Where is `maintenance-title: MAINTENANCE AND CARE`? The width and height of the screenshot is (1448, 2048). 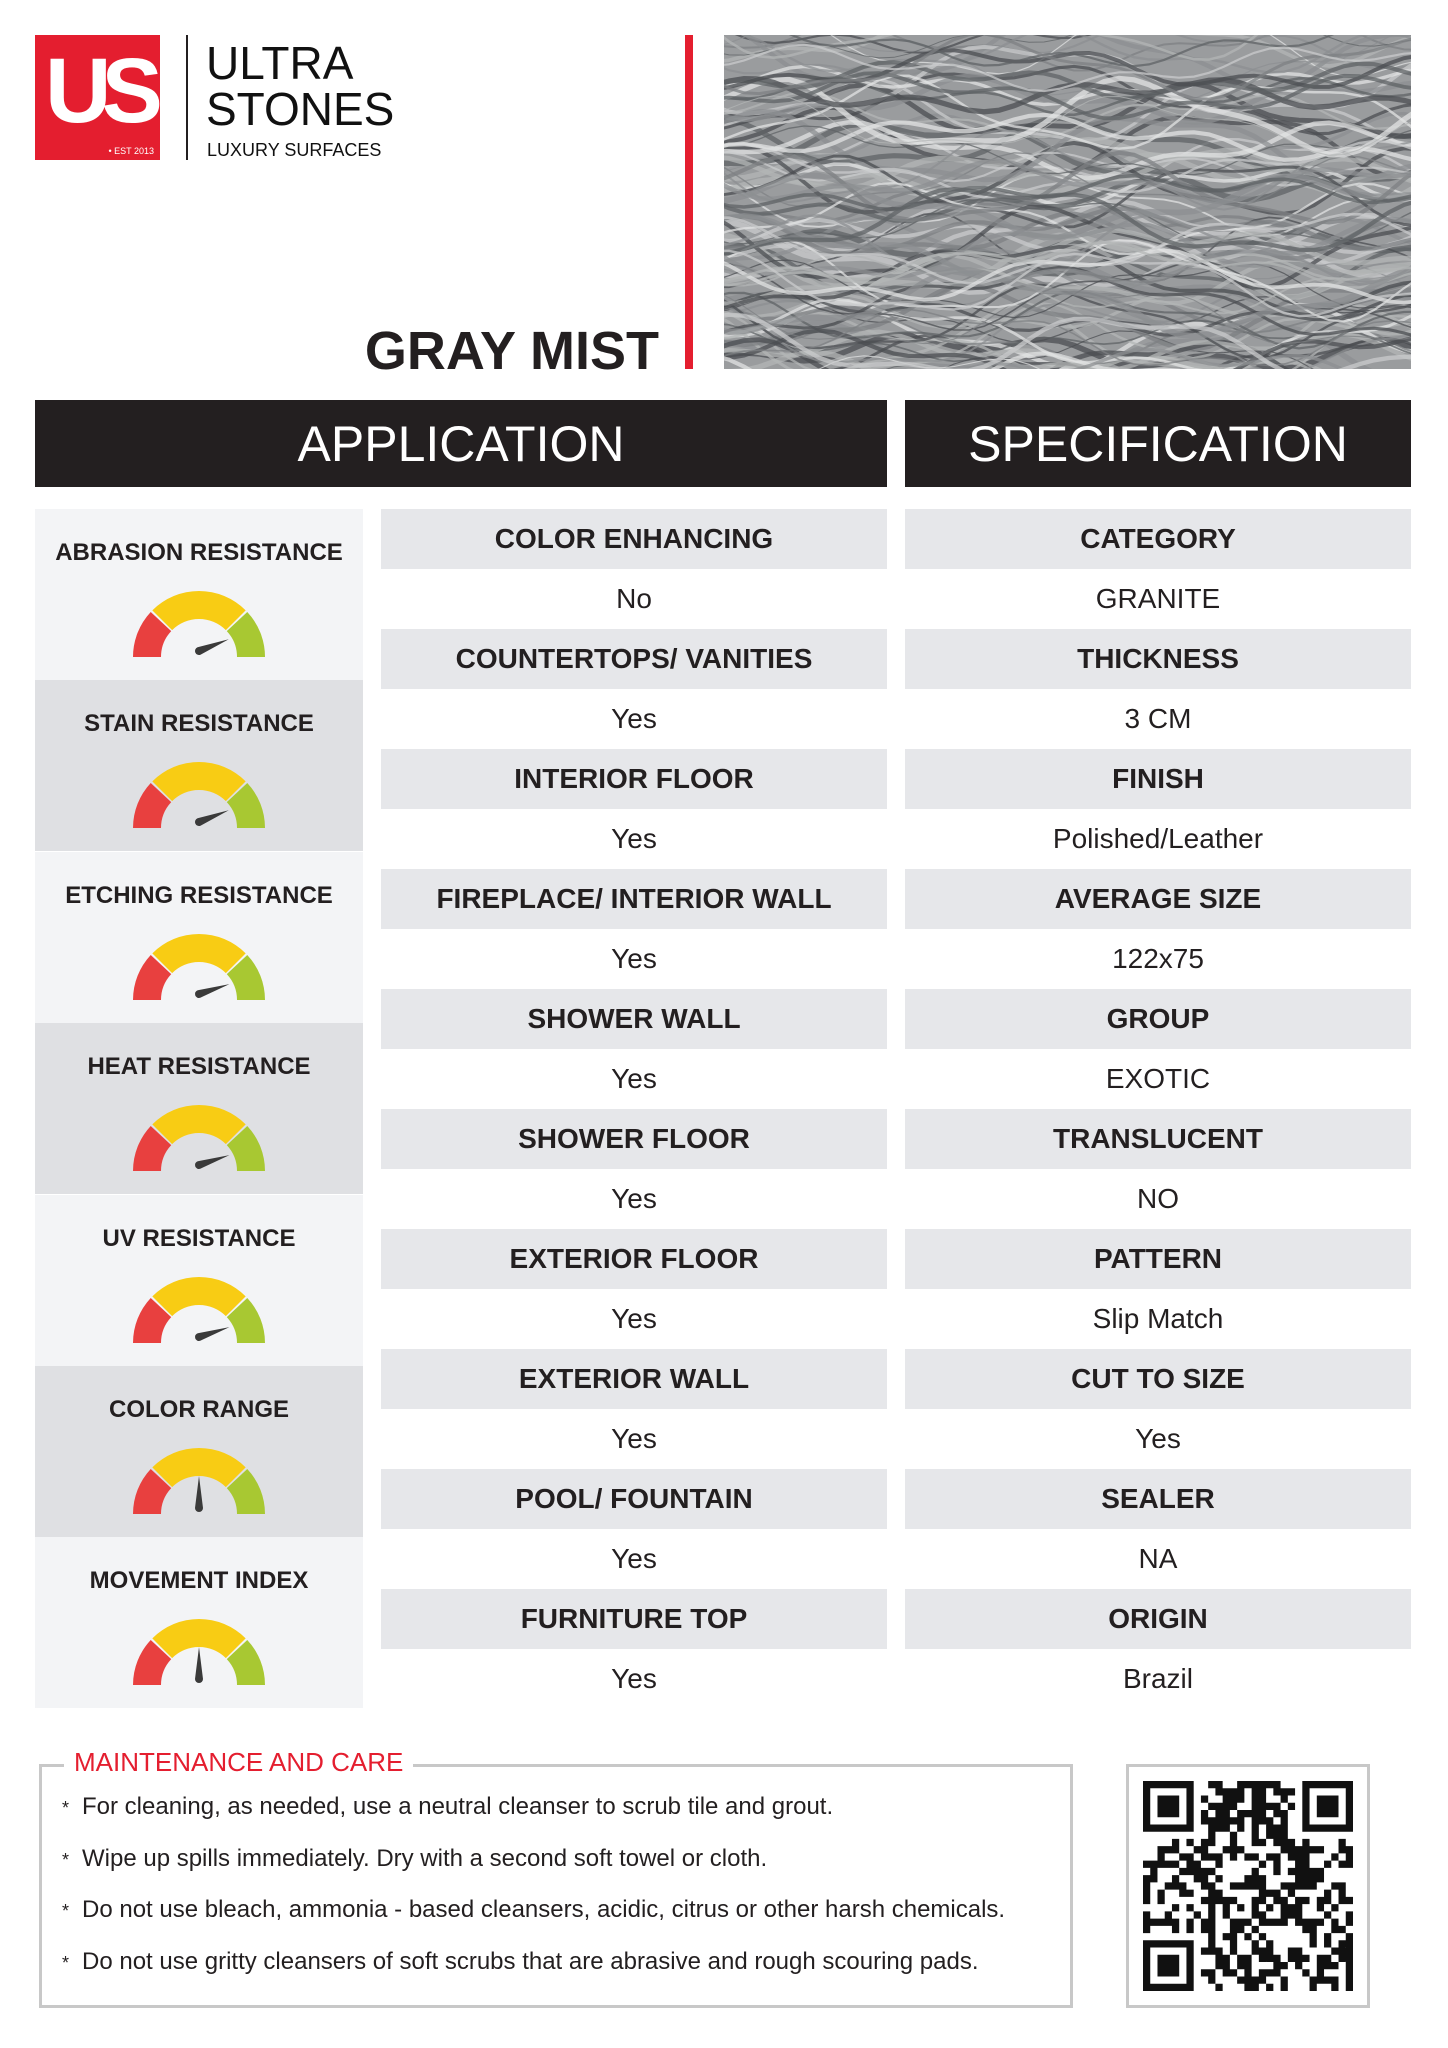
maintenance-title: MAINTENANCE AND CARE is located at coordinates (239, 1762).